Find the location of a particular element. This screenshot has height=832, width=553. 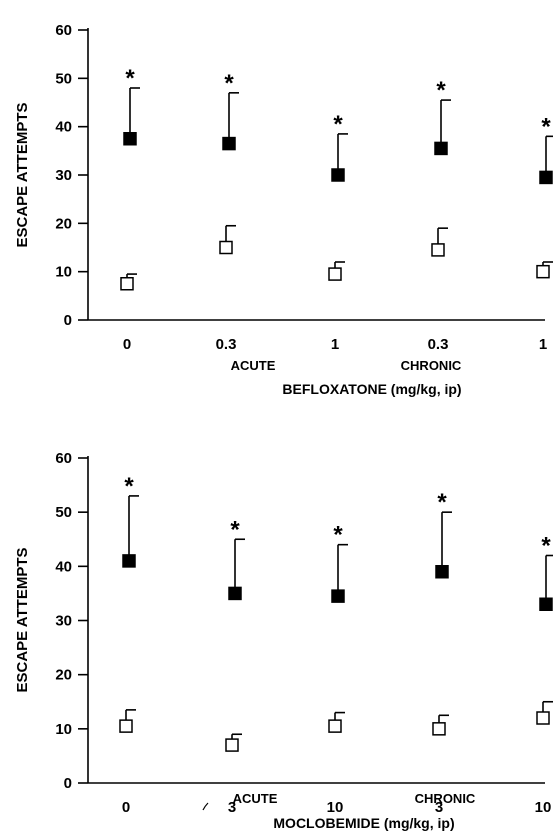

x-axis-label: MOCLOBEMIDE (mg/kg, ip) is located at coordinates (363, 823).